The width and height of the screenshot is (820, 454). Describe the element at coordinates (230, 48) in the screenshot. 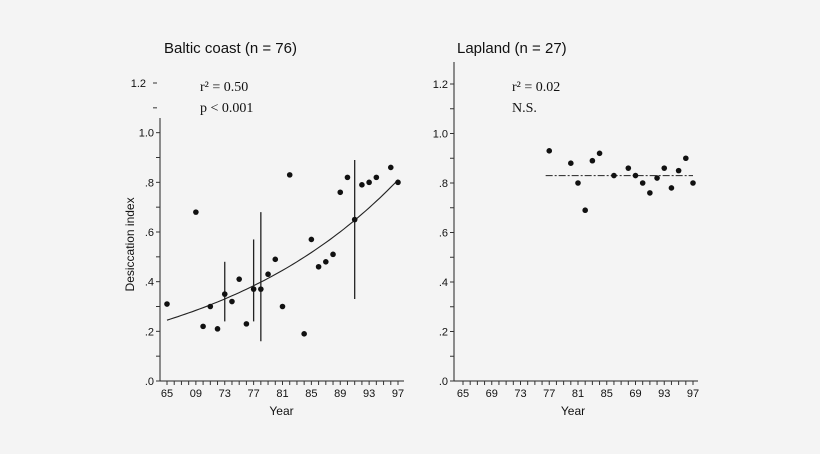

I see `panel-title: Baltic coast (n = 76)` at that location.